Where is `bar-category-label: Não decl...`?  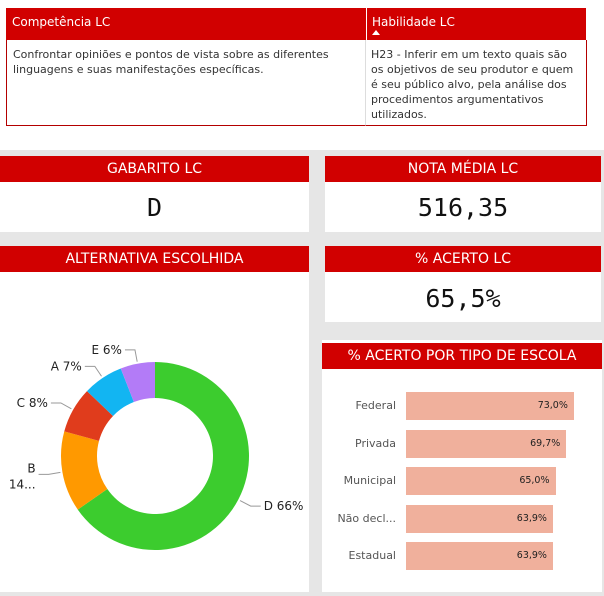 bar-category-label: Não decl... is located at coordinates (366, 518).